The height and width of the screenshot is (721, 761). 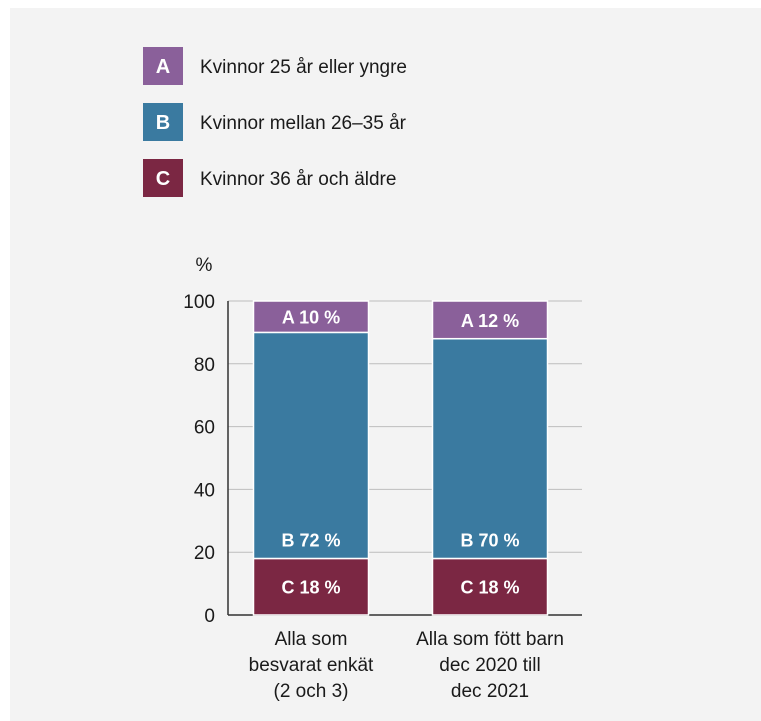 What do you see at coordinates (311, 691) in the screenshot?
I see `x-category-label: (2 och 3)` at bounding box center [311, 691].